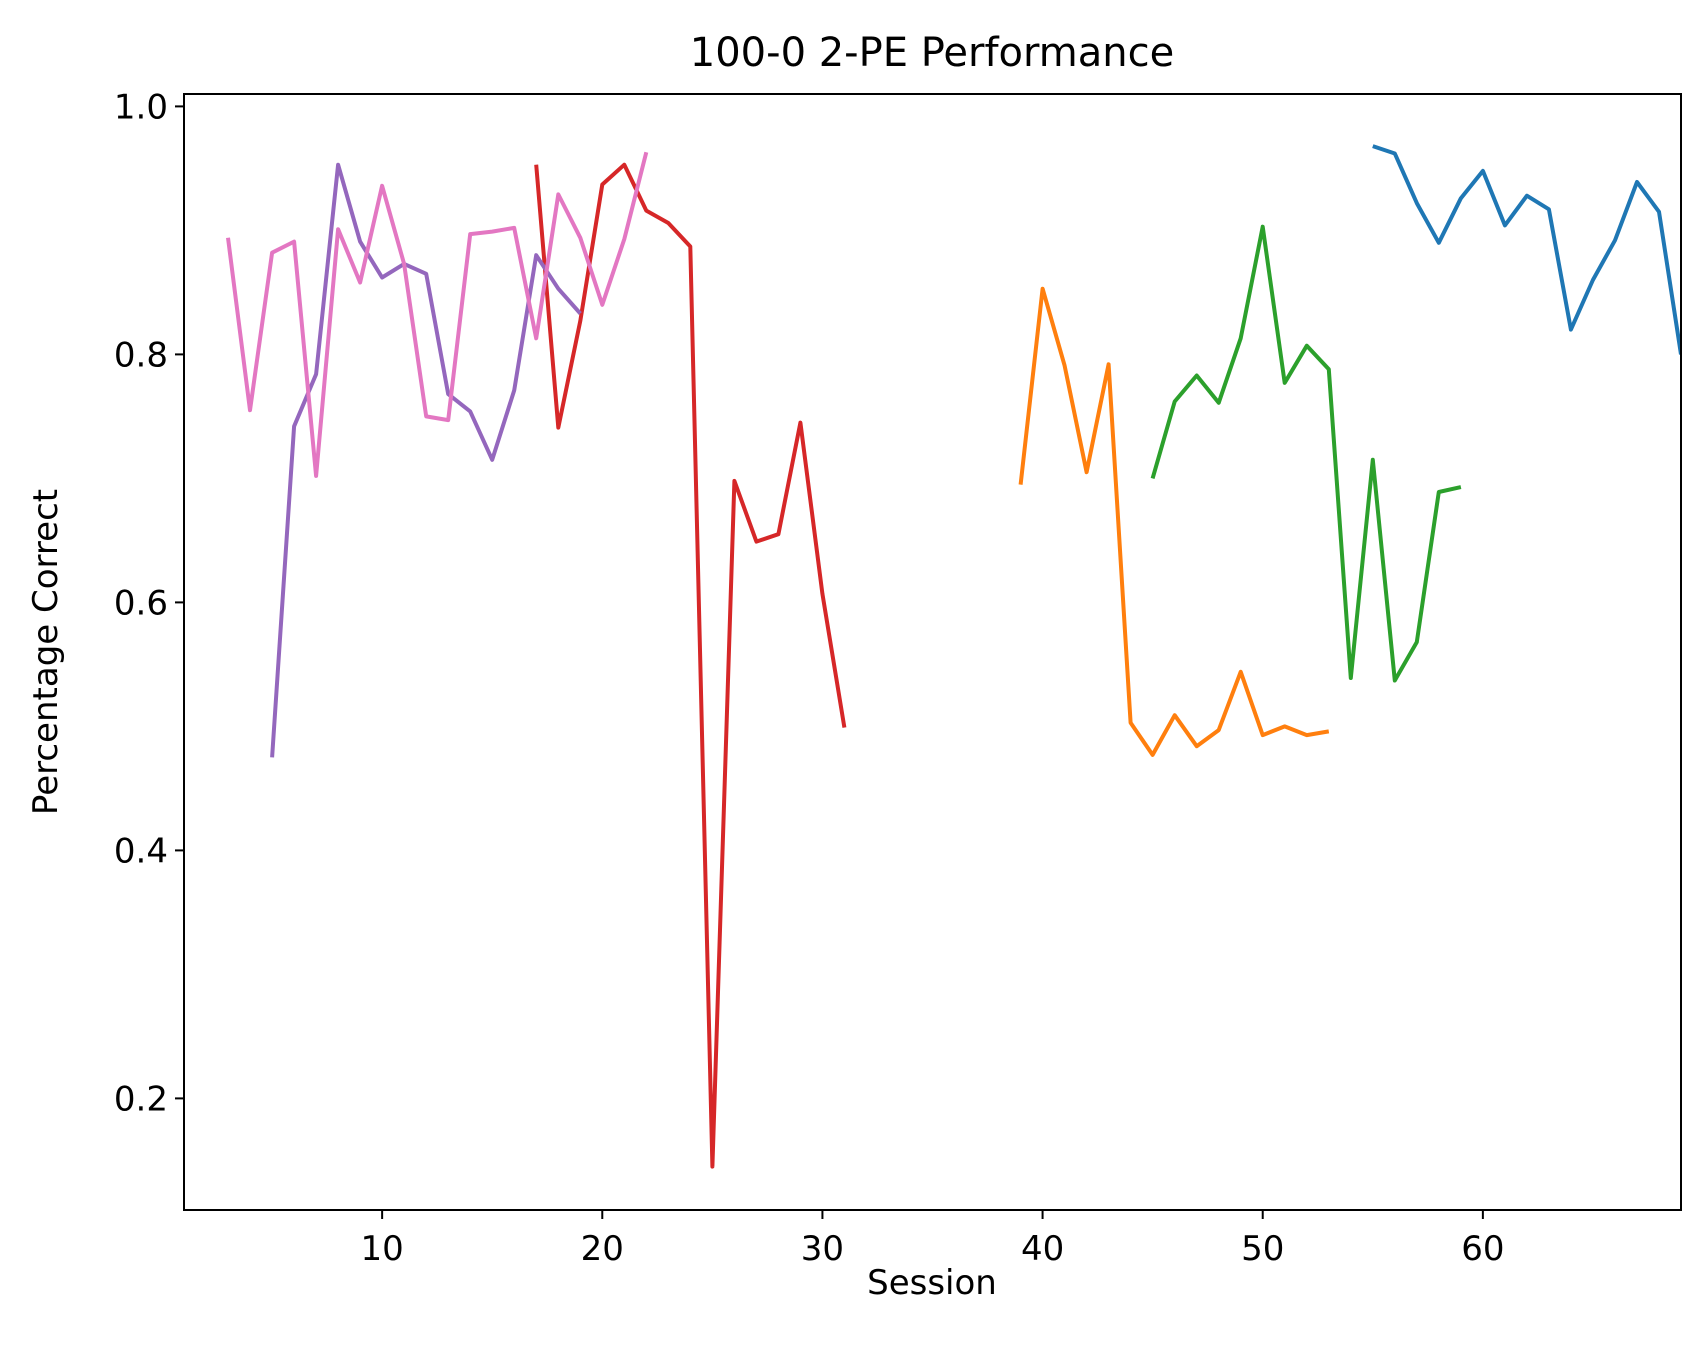 This screenshot has width=1703, height=1357. I want to click on y-tick-label: 1.0, so click(141, 107).